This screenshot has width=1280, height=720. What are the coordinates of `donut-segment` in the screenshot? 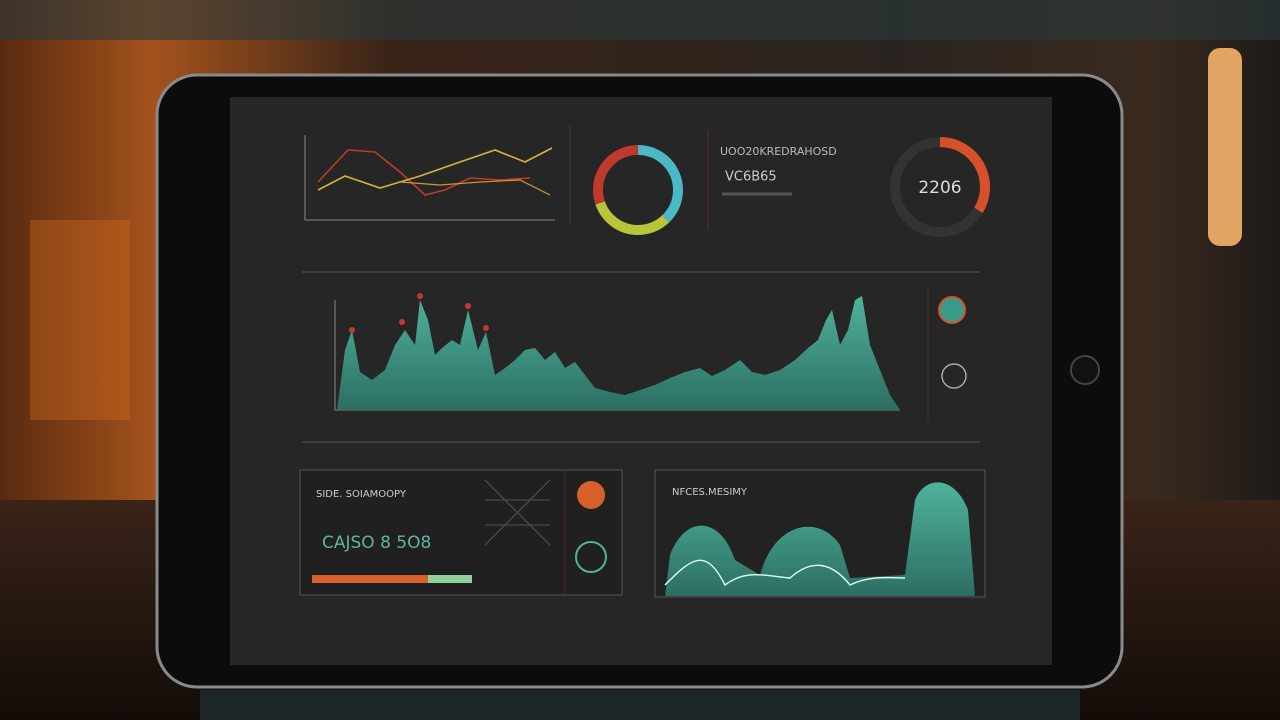 It's located at (638, 190).